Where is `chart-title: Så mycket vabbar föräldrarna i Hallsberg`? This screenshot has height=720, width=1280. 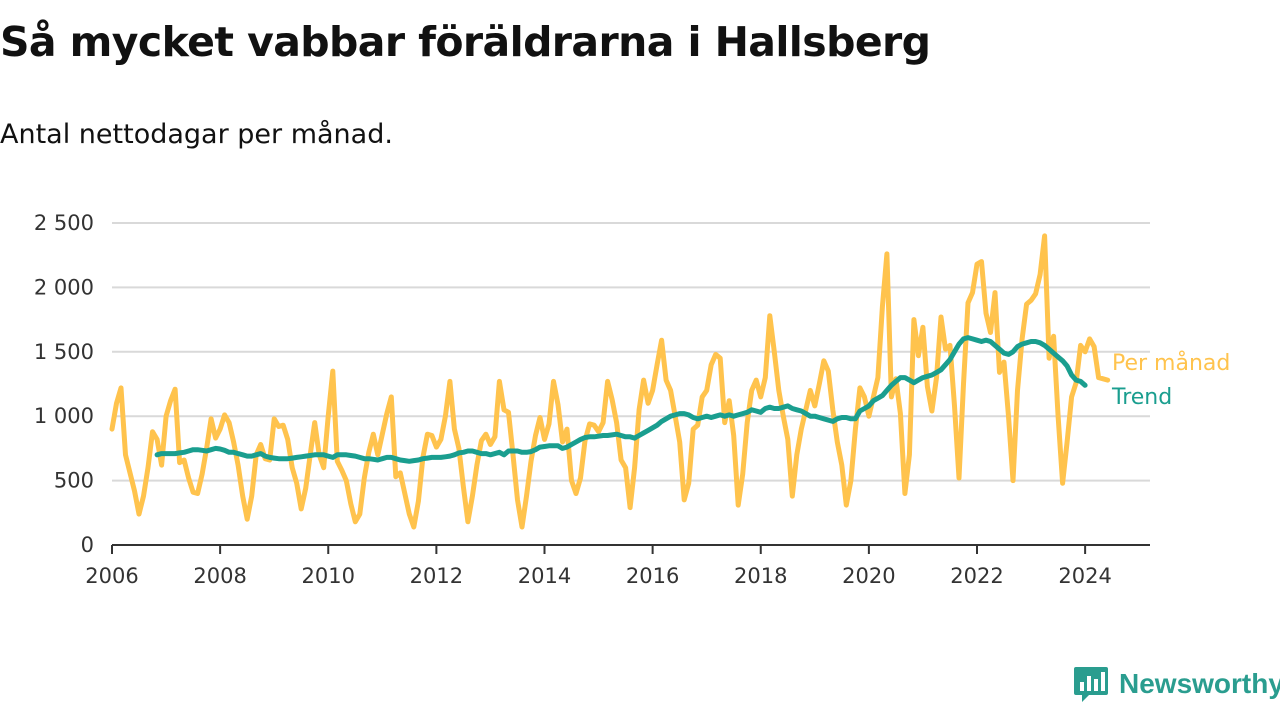 chart-title: Så mycket vabbar föräldrarna i Hallsberg is located at coordinates (465, 42).